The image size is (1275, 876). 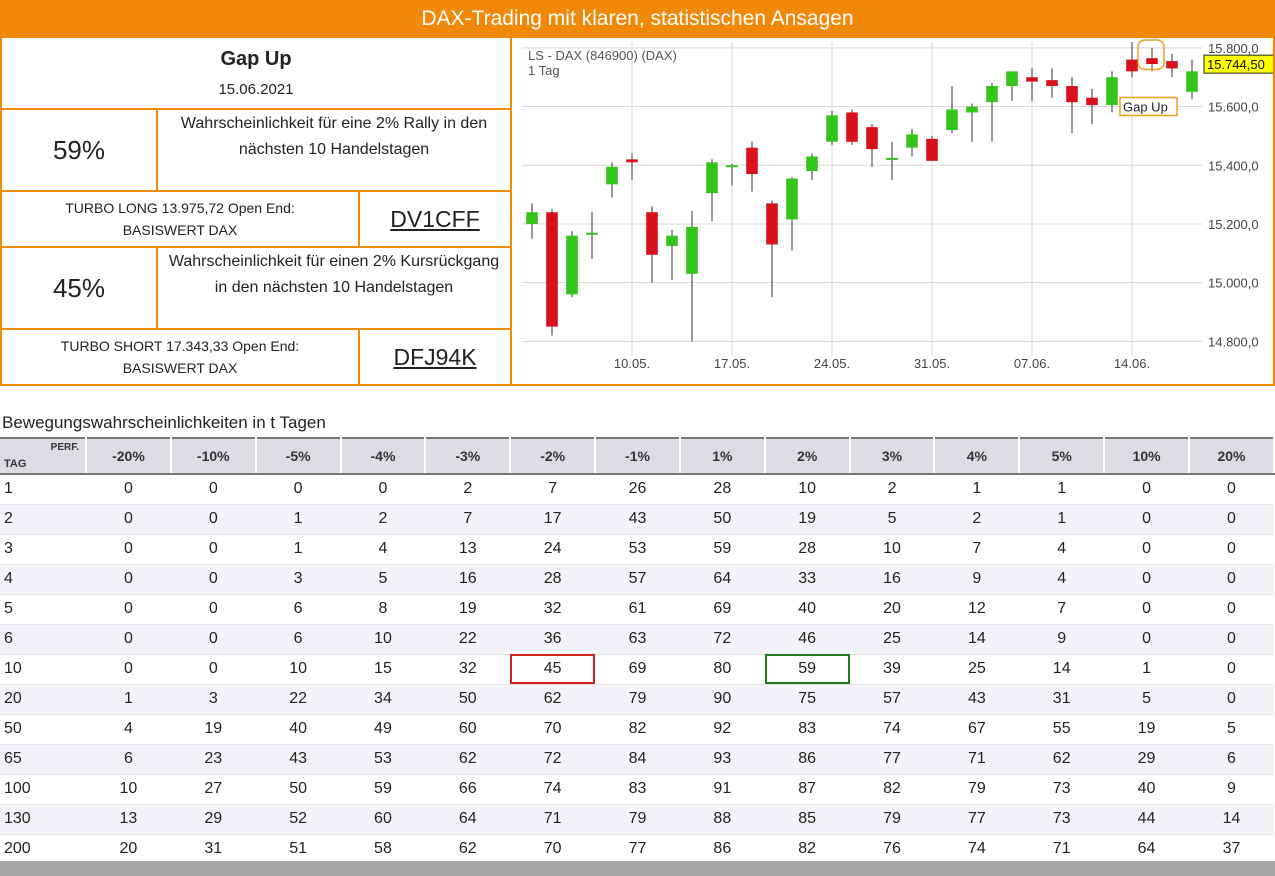 I want to click on short-wkn-link: DFJ94K, so click(x=435, y=356).